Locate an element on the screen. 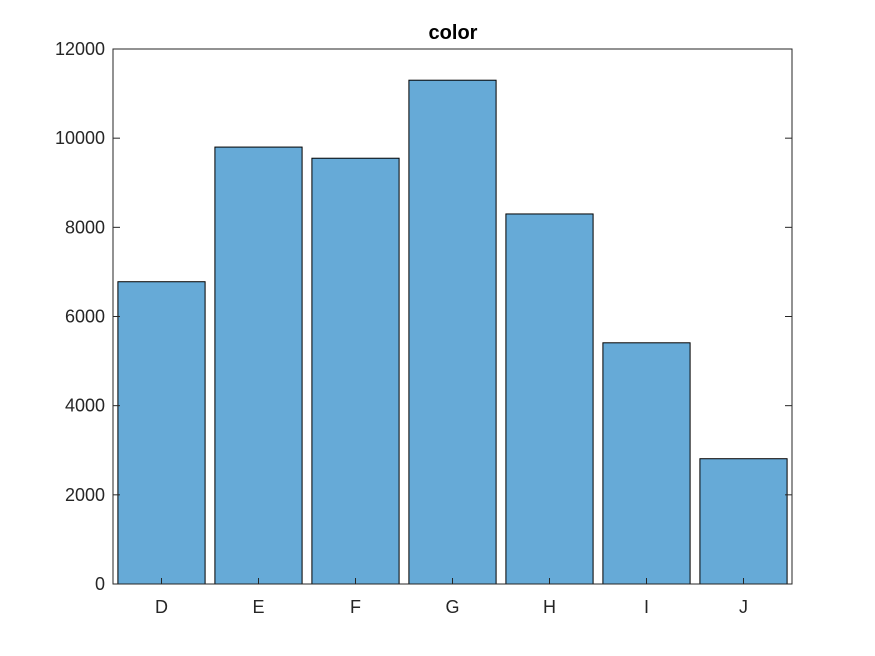 The width and height of the screenshot is (875, 656). x-tick-label: J is located at coordinates (743, 607).